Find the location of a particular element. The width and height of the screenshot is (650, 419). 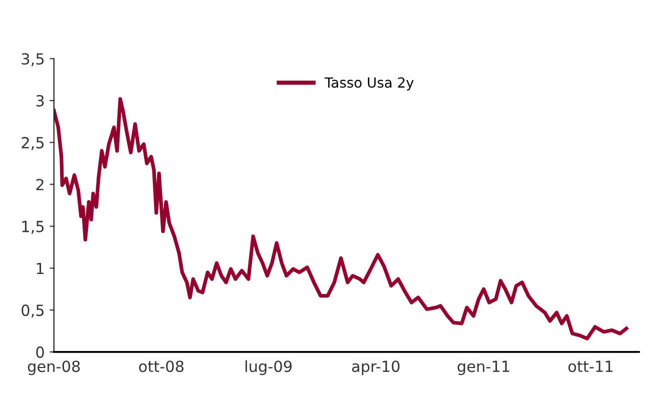

x-tick-label: ott-08 is located at coordinates (161, 366).